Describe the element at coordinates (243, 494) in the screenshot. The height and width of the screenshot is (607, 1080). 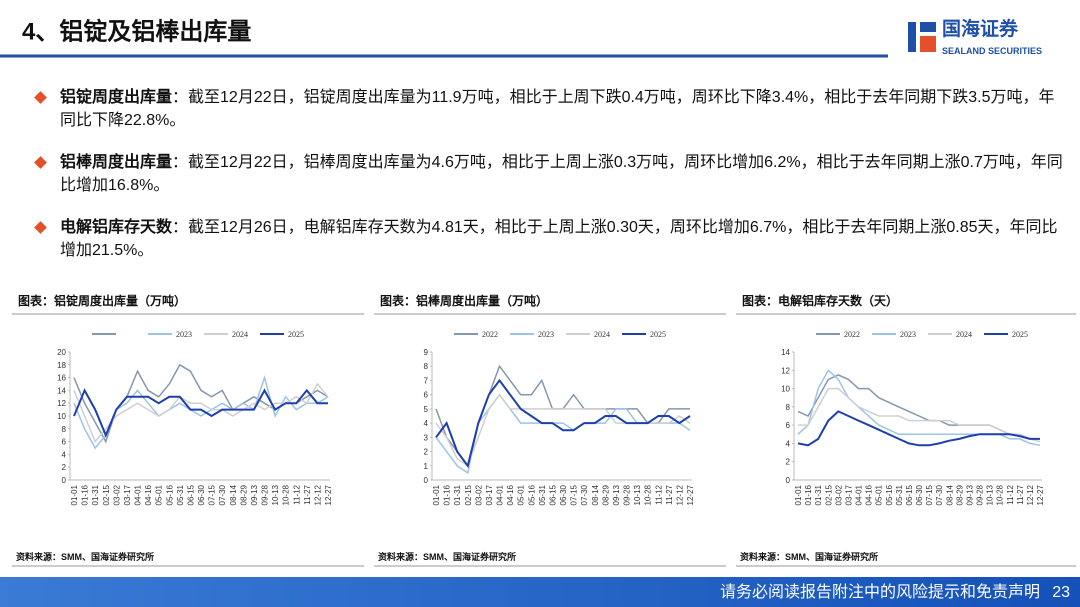
I see `x-tick-label: 08-29` at that location.